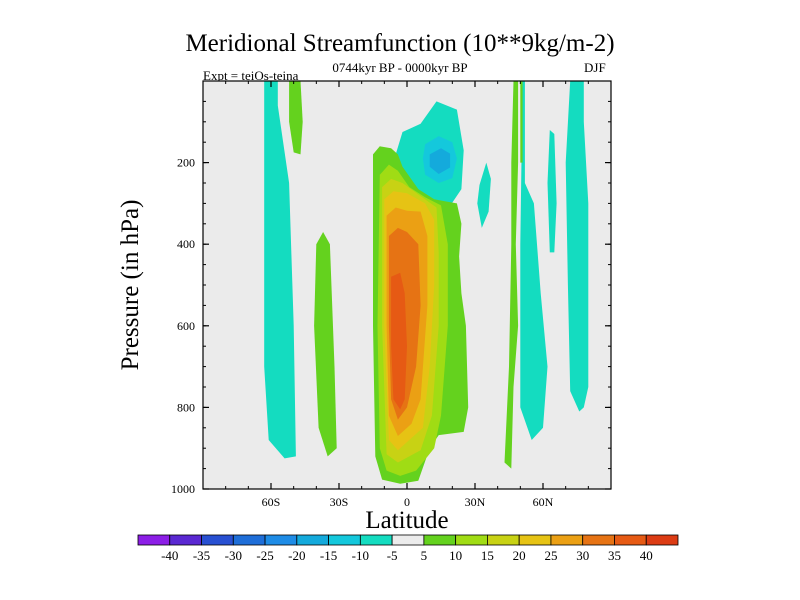  Describe the element at coordinates (339, 502) in the screenshot. I see `x-tick-label: 30S` at that location.